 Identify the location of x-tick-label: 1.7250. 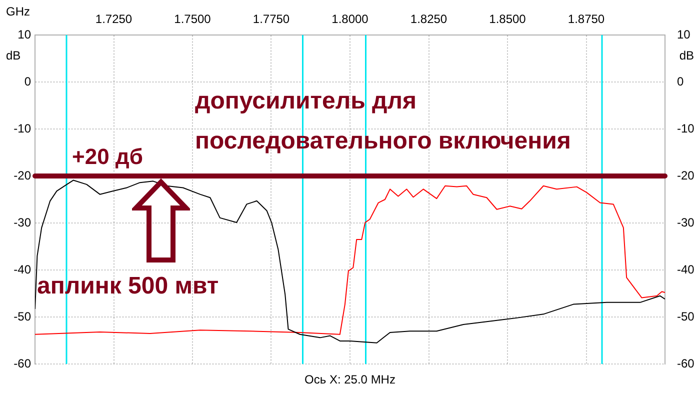
(113, 19).